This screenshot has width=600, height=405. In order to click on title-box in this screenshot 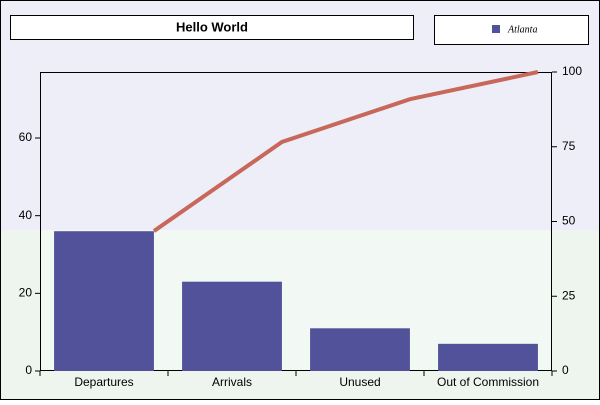, I will do `click(212, 27)`.